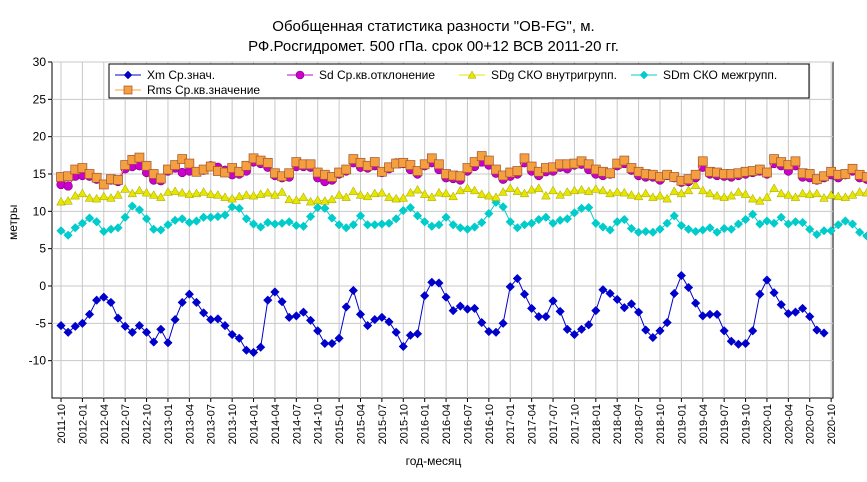 The image size is (867, 482). What do you see at coordinates (300, 75) in the screenshot?
I see `legend-marker` at bounding box center [300, 75].